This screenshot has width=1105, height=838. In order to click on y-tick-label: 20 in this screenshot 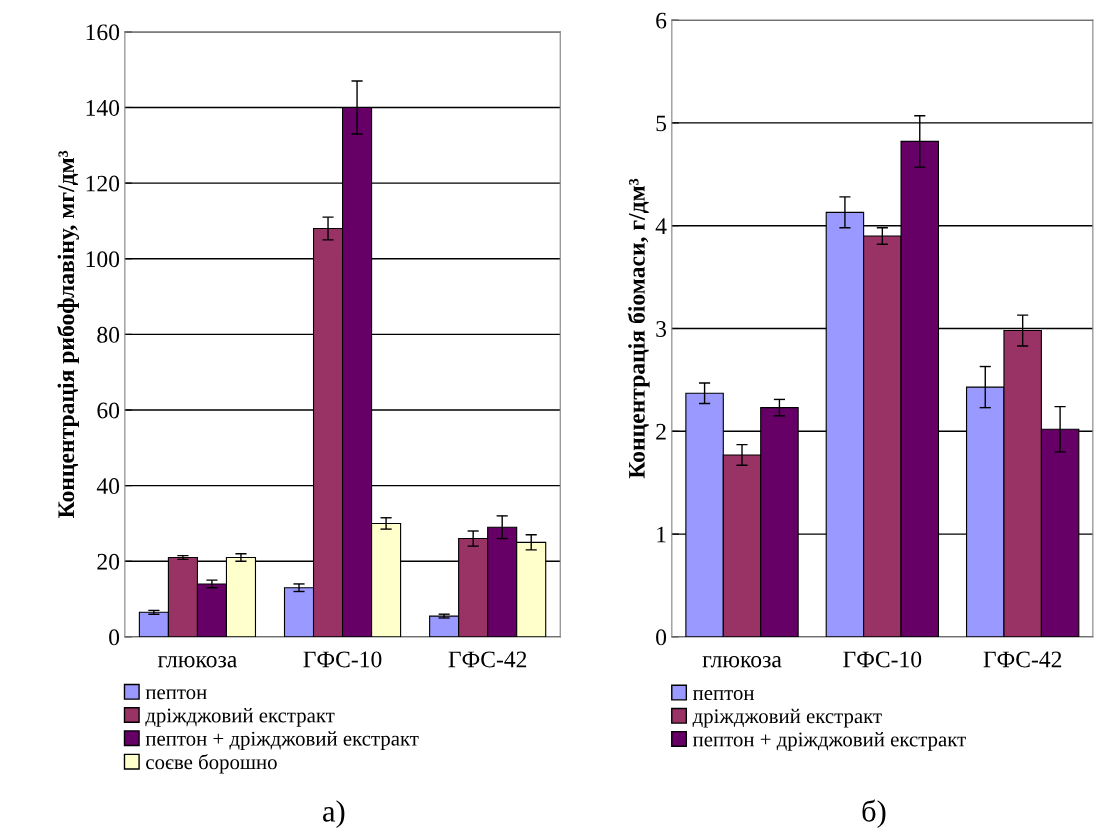, I will do `click(108, 561)`.